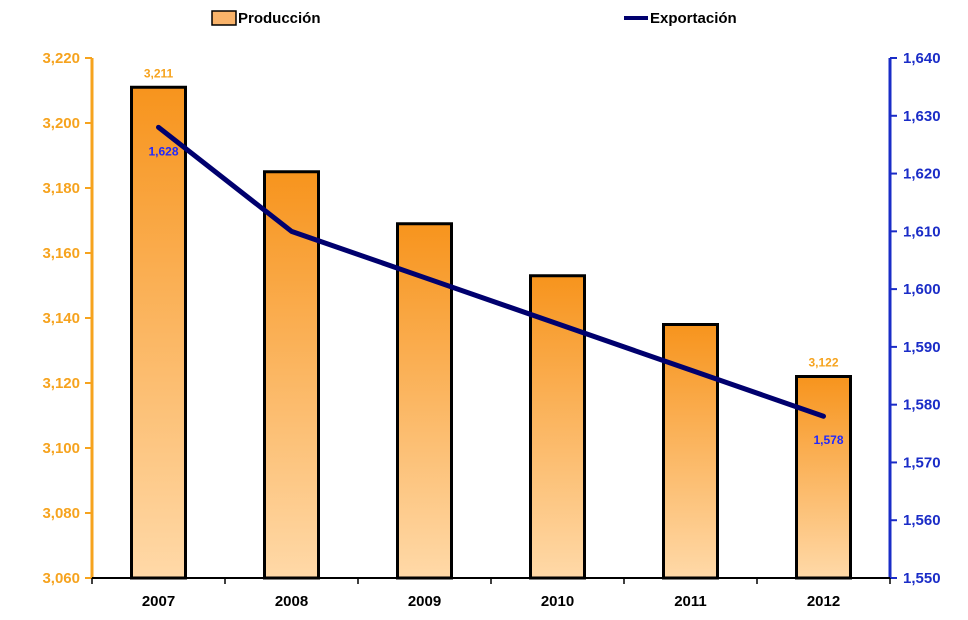 Image resolution: width=968 pixels, height=620 pixels. Describe the element at coordinates (823, 601) in the screenshot. I see `x-tick-label: 2012` at that location.